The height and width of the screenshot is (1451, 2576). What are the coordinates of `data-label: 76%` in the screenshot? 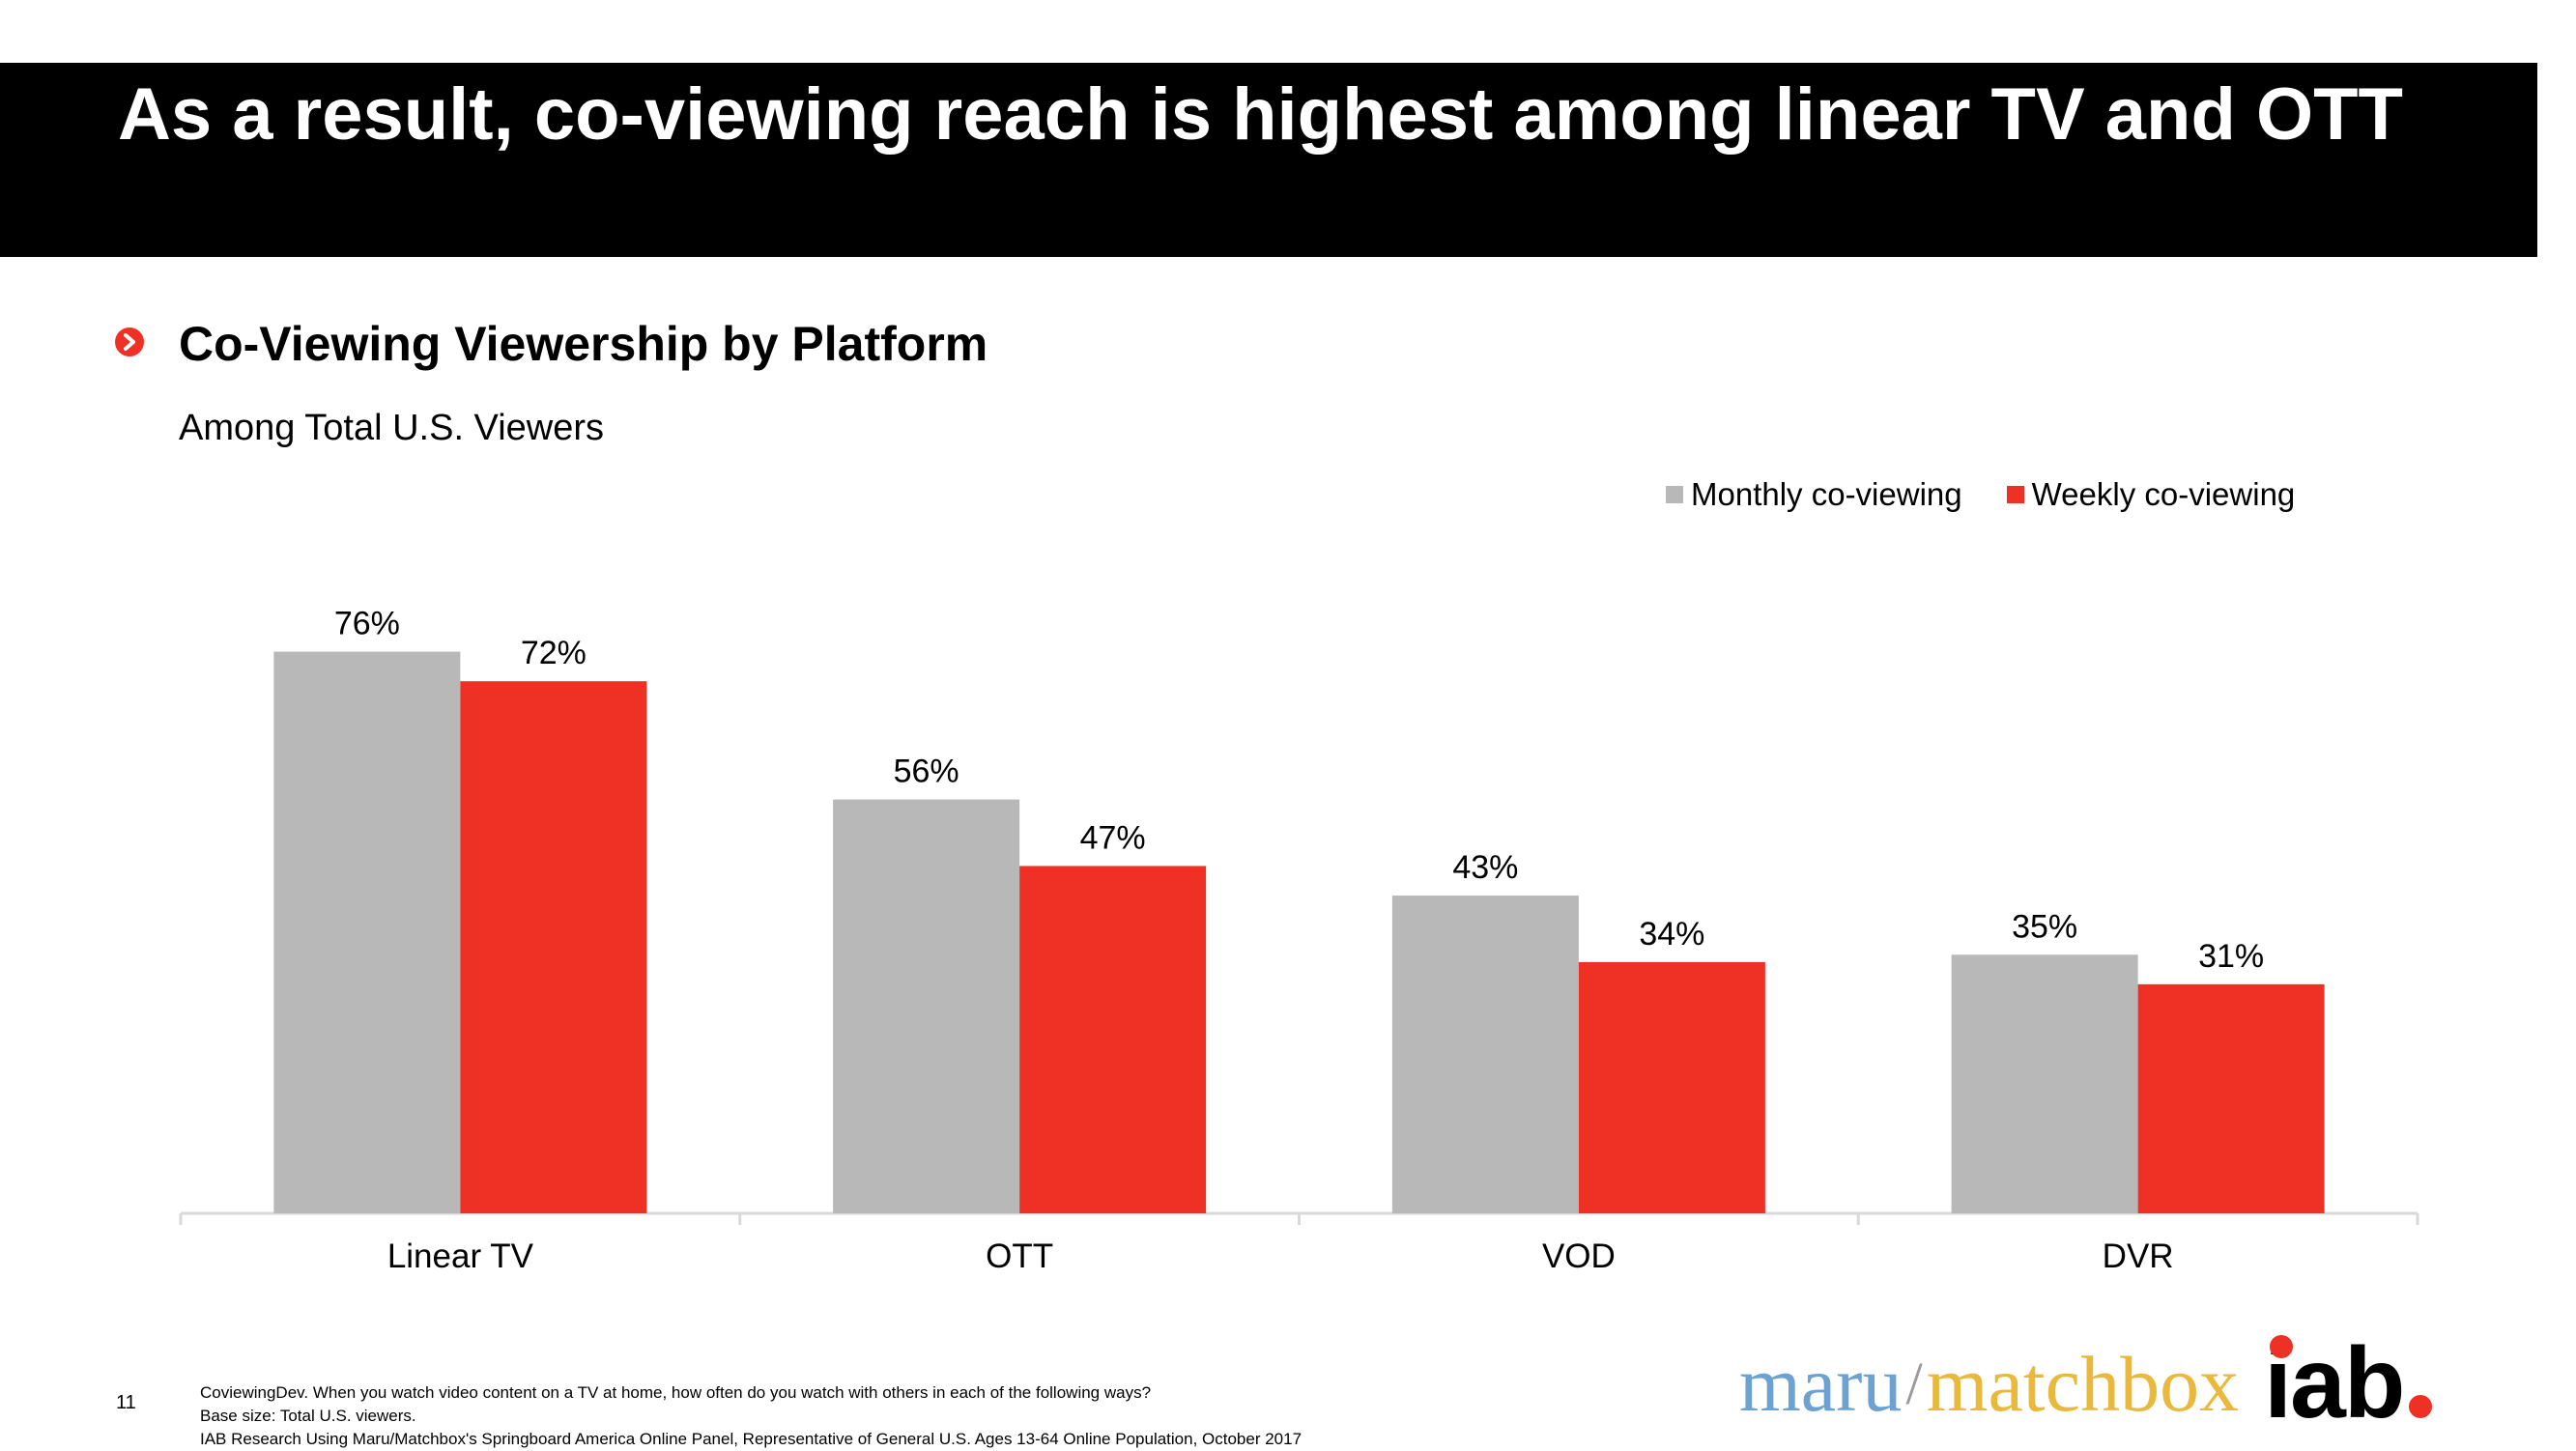 It's located at (367, 624).